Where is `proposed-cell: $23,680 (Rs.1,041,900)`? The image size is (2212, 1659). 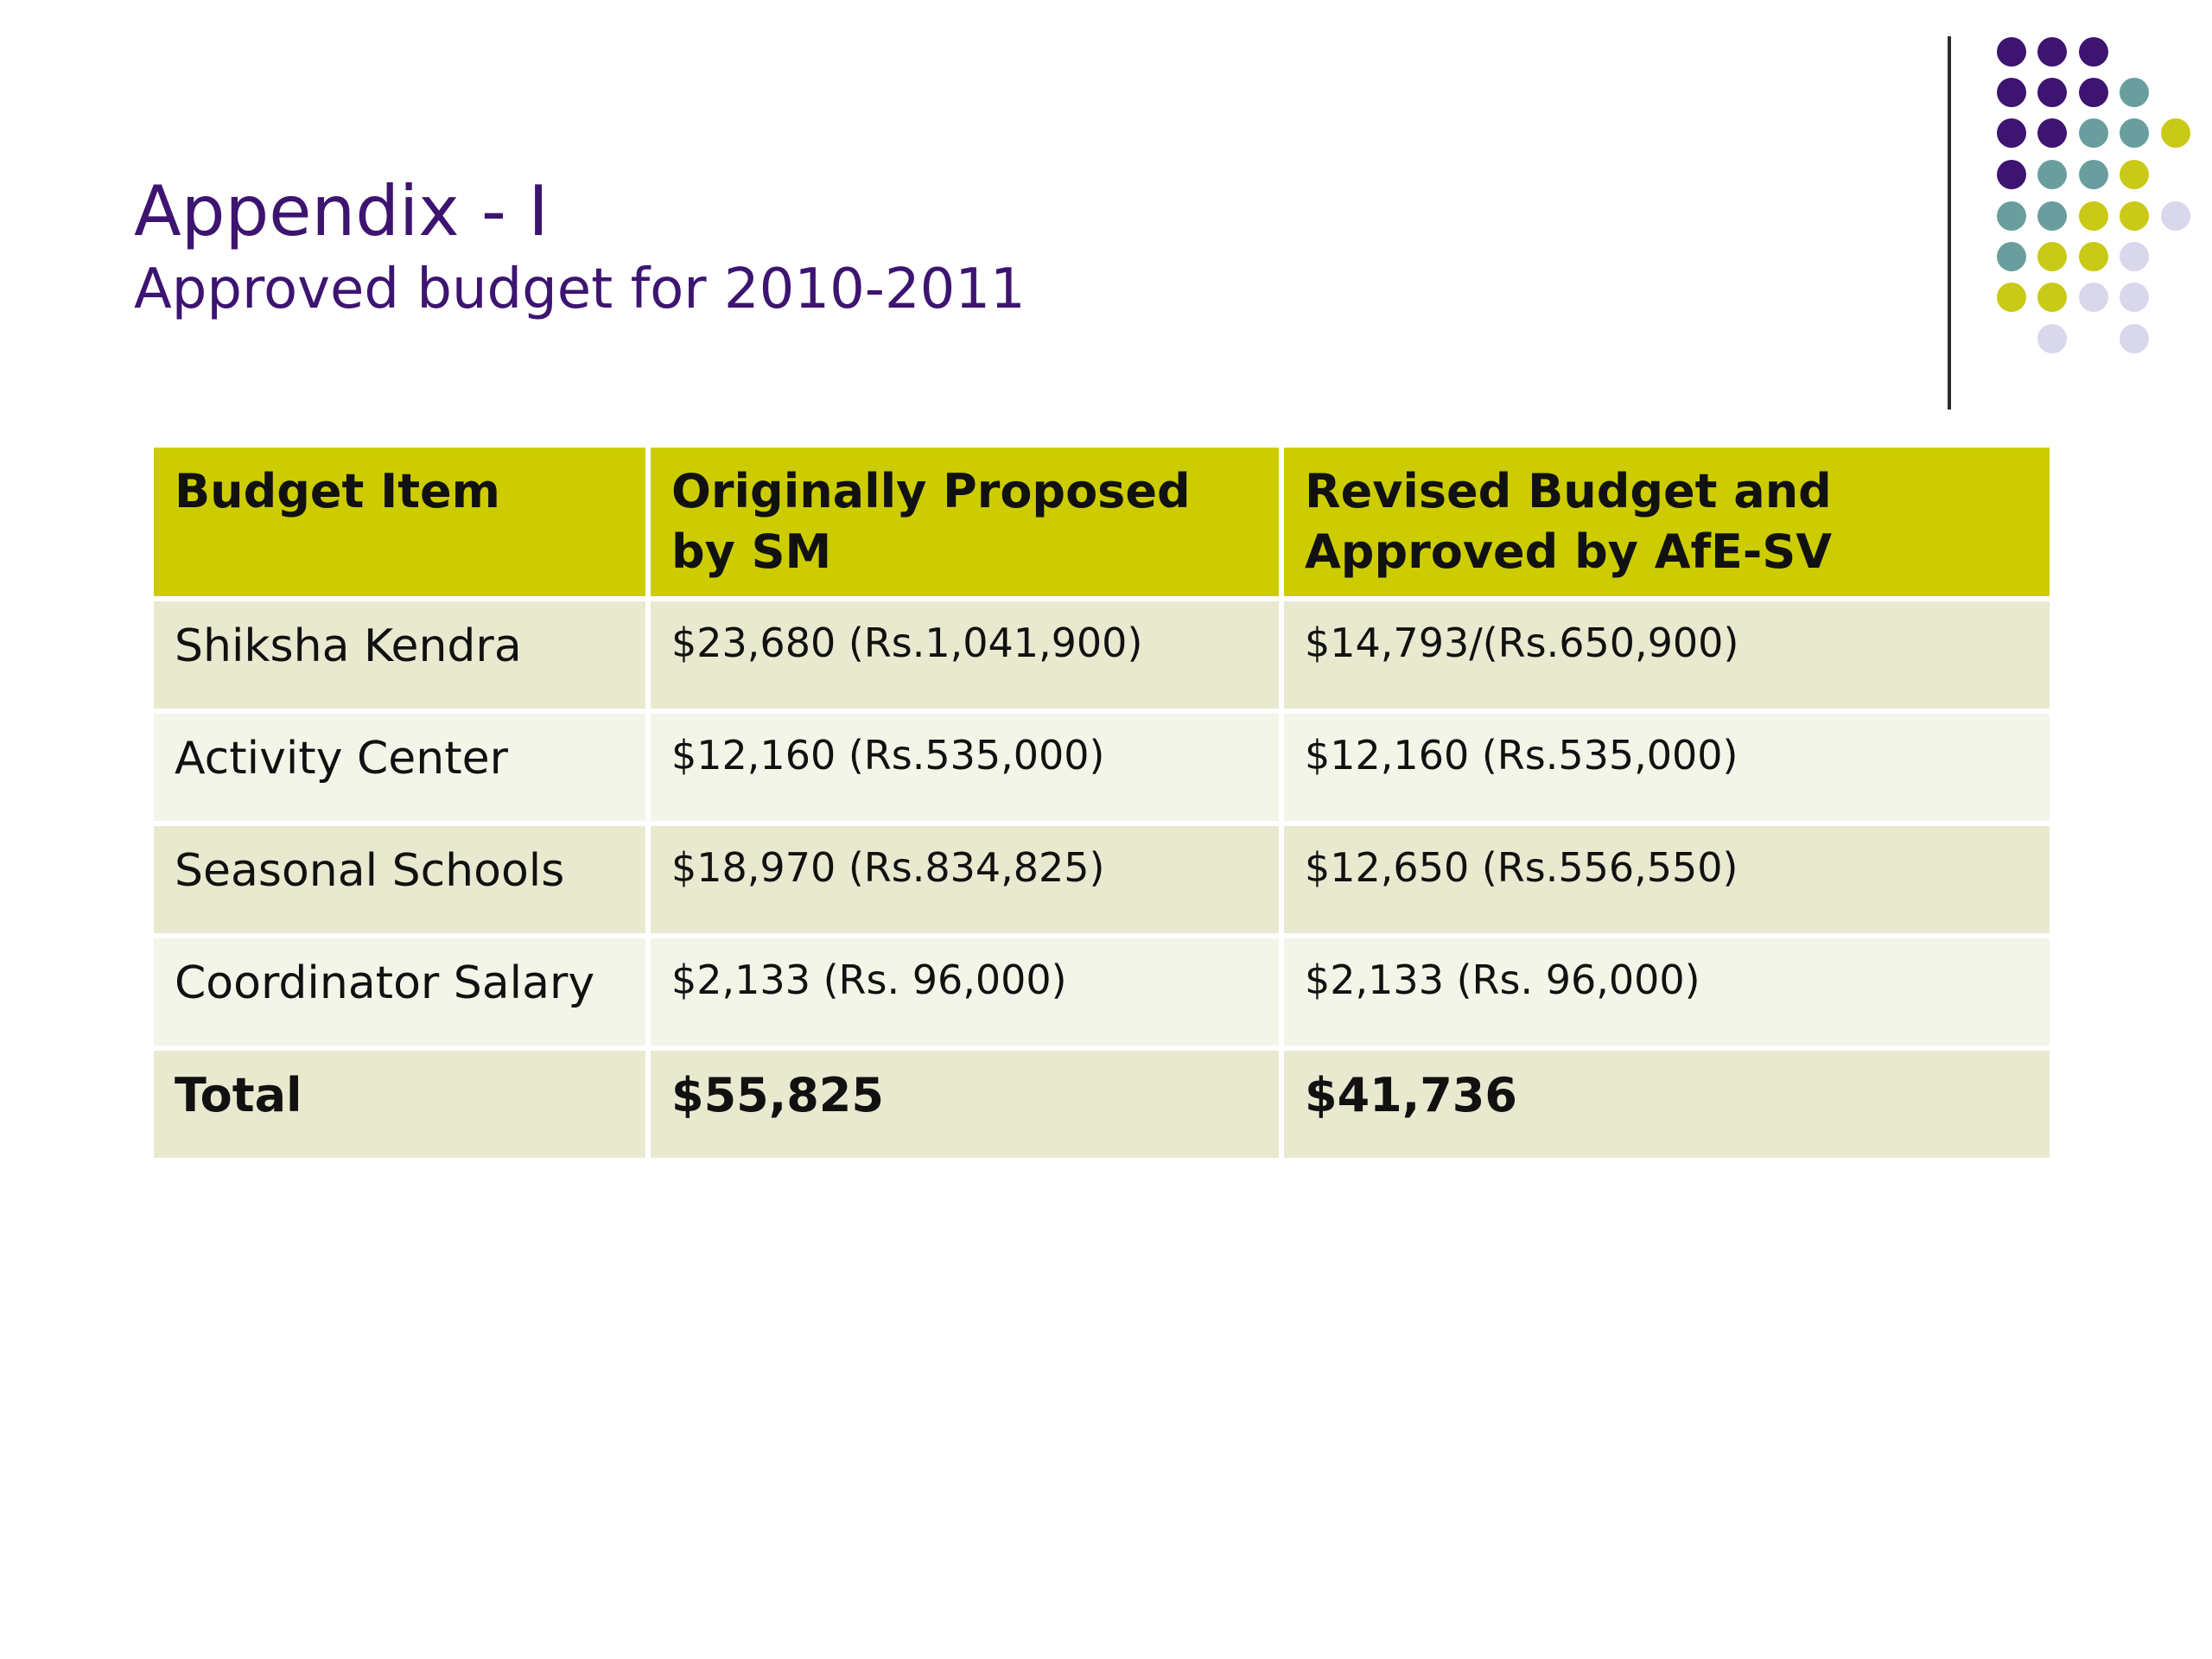
proposed-cell: $23,680 (Rs.1,041,900) is located at coordinates (964, 655).